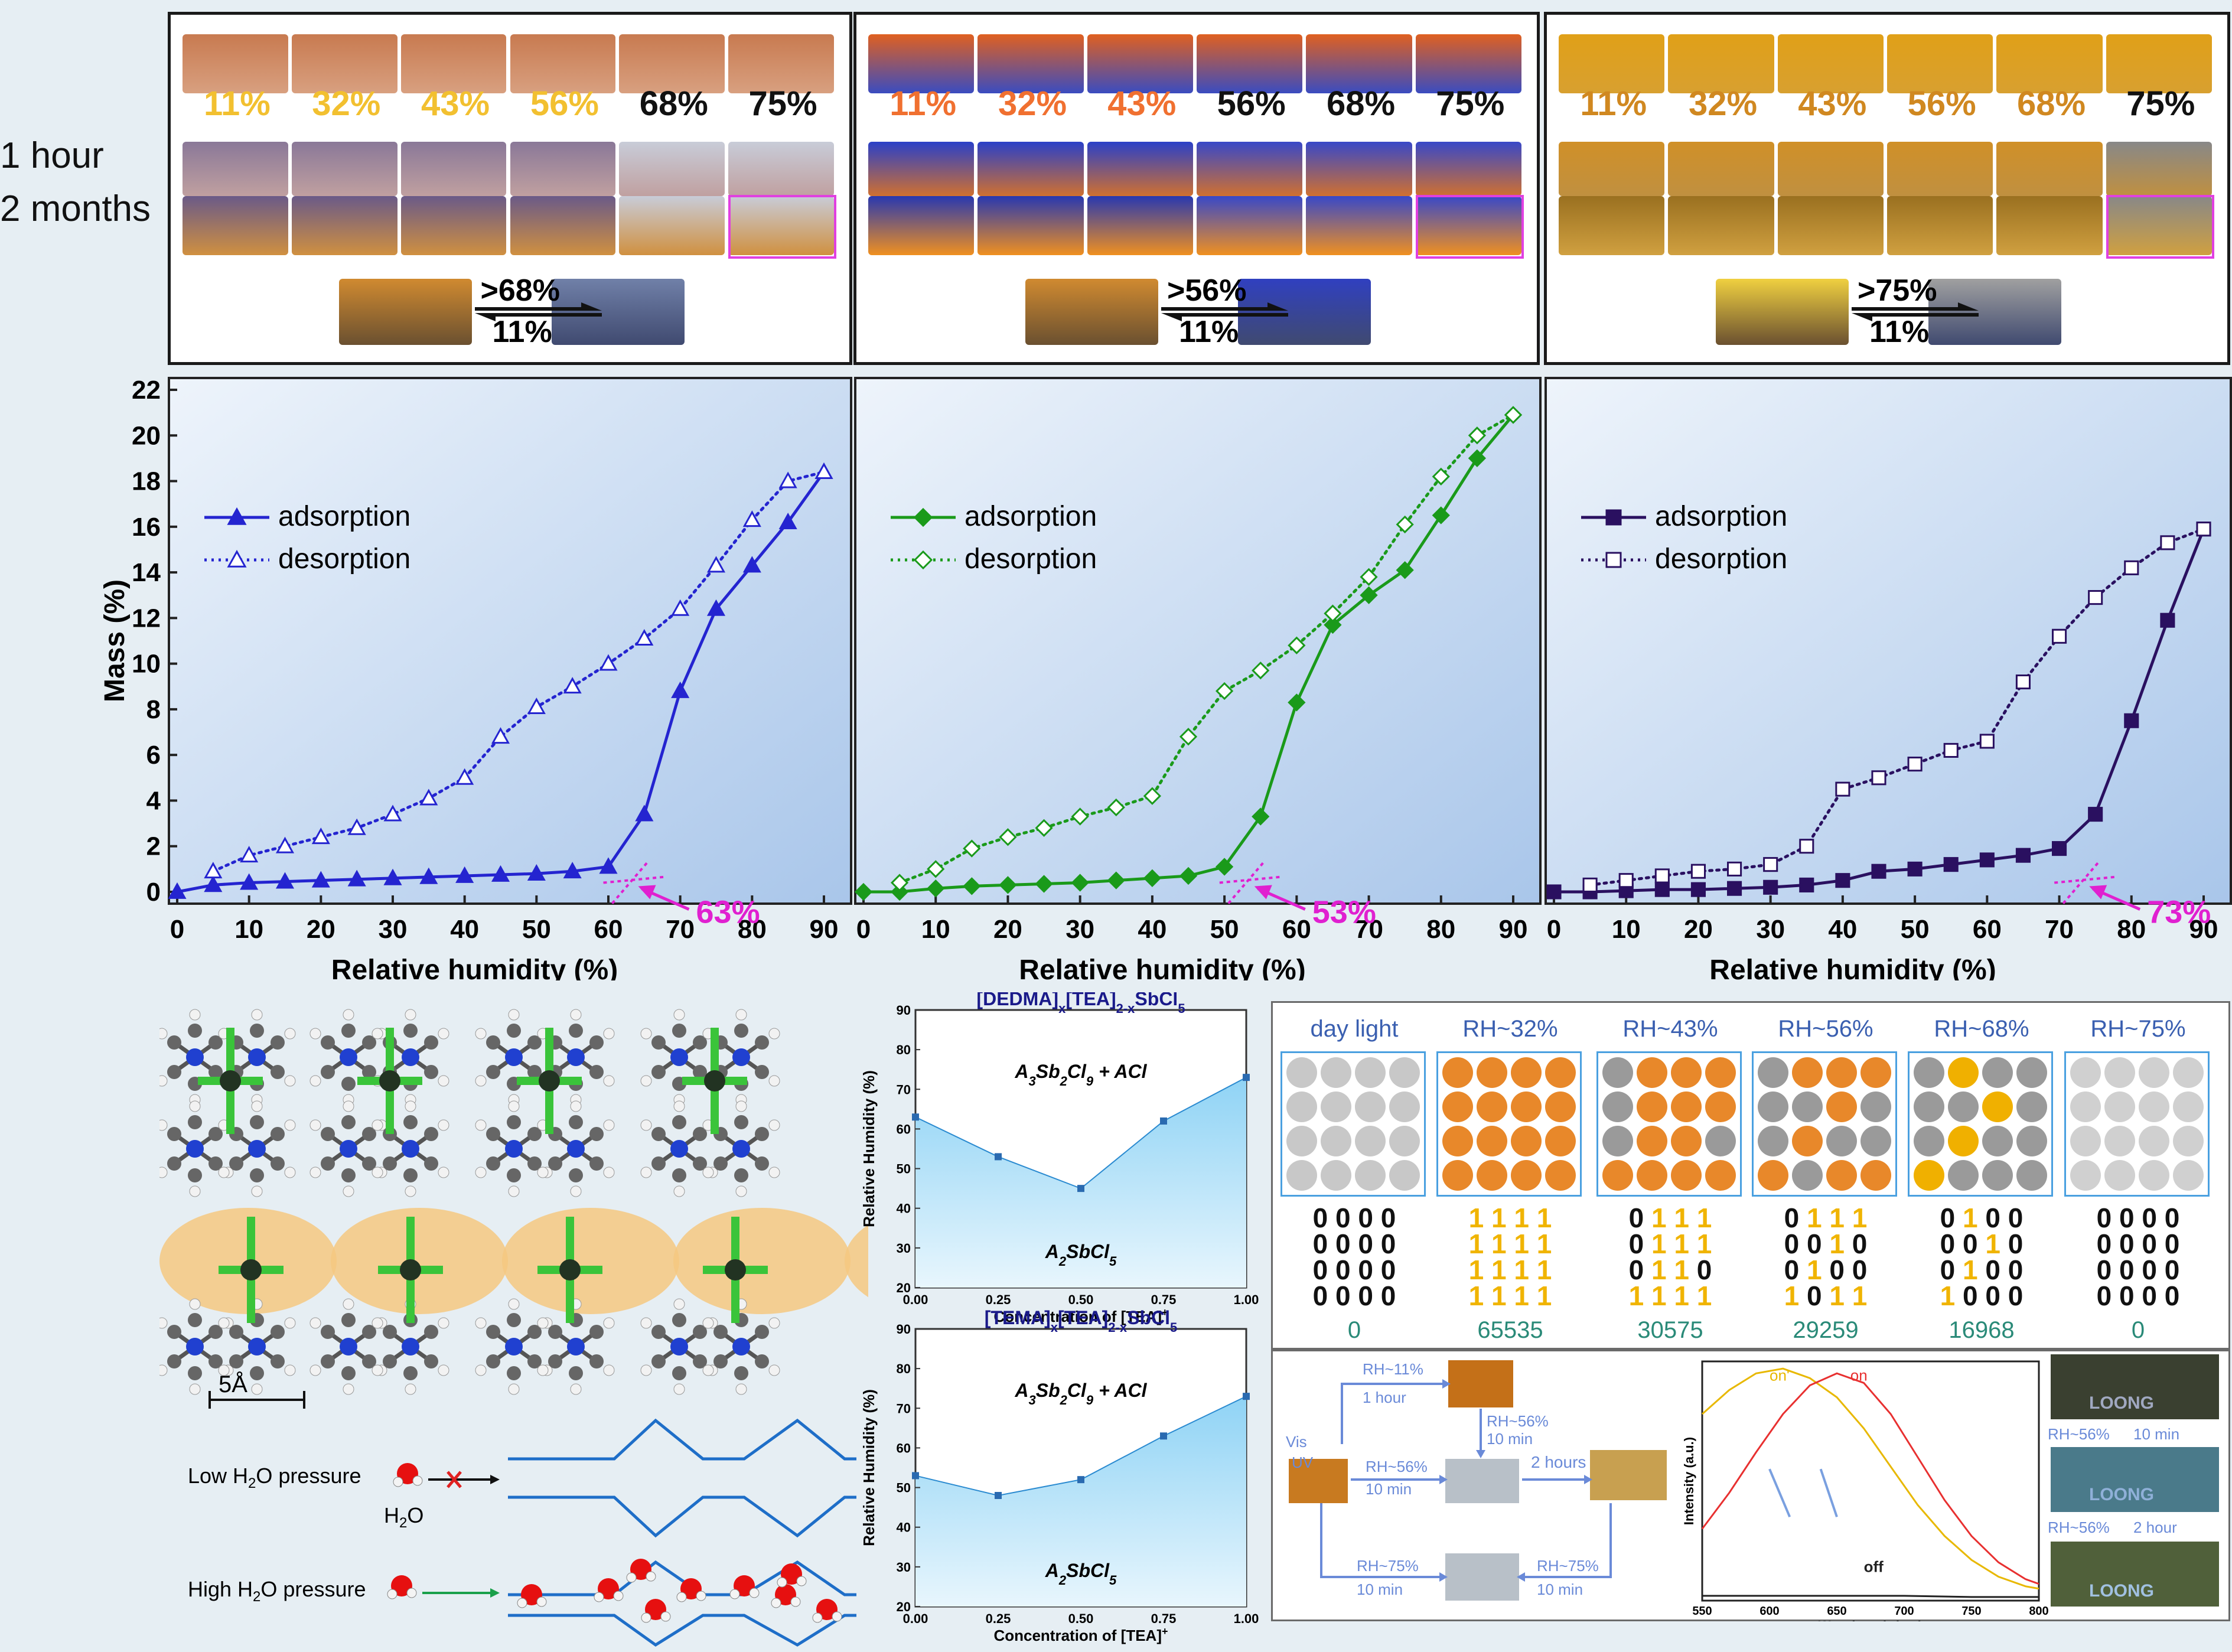 The width and height of the screenshot is (2232, 1652). I want to click on y-tick-label: 80, so click(904, 1049).